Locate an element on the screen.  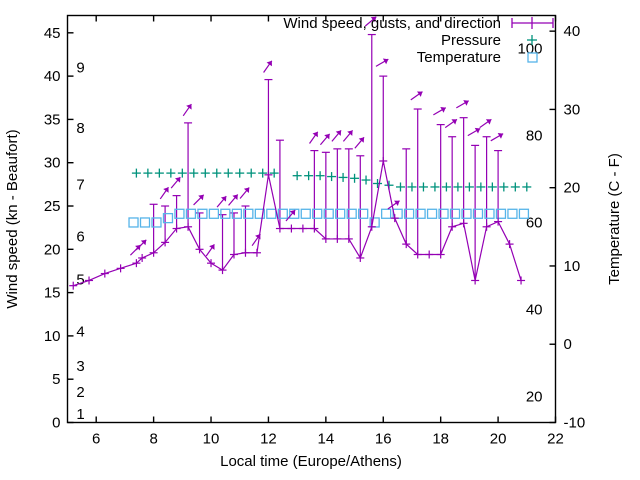
legend-swatch-pressure is located at coordinates (532, 40).